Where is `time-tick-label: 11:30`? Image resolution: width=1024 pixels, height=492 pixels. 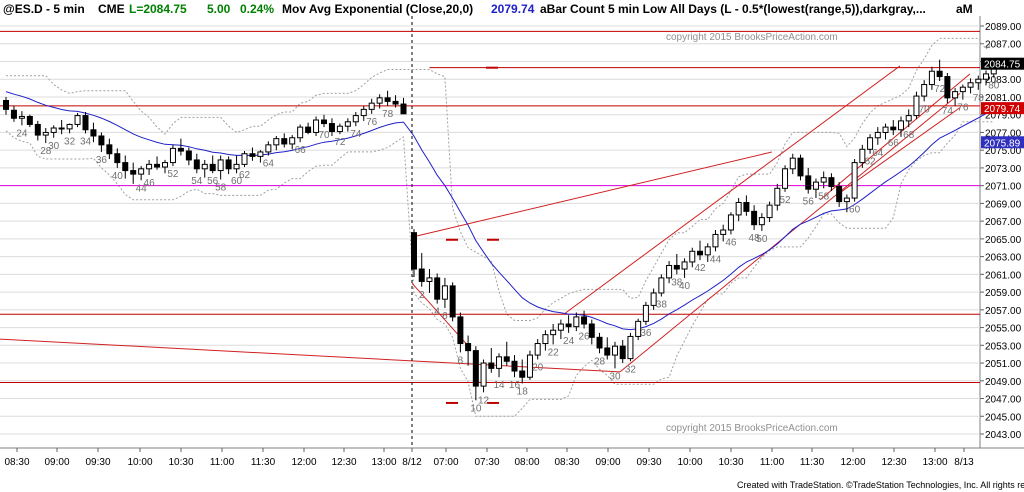
time-tick-label: 11:30 is located at coordinates (263, 462).